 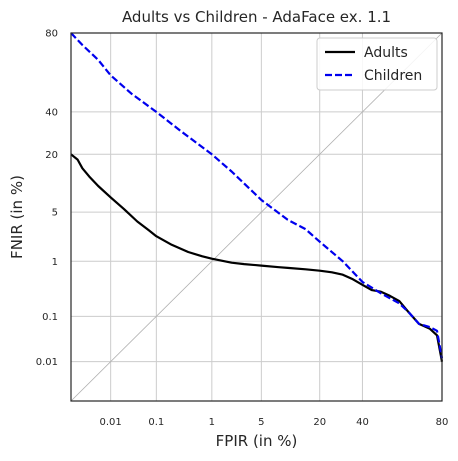 What do you see at coordinates (55, 213) in the screenshot?
I see `y-tick-label: 5` at bounding box center [55, 213].